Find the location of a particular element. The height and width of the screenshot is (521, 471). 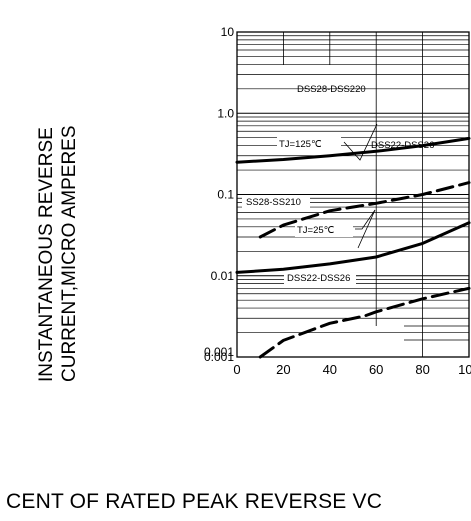

x-tick-label: 0 is located at coordinates (236, 369).